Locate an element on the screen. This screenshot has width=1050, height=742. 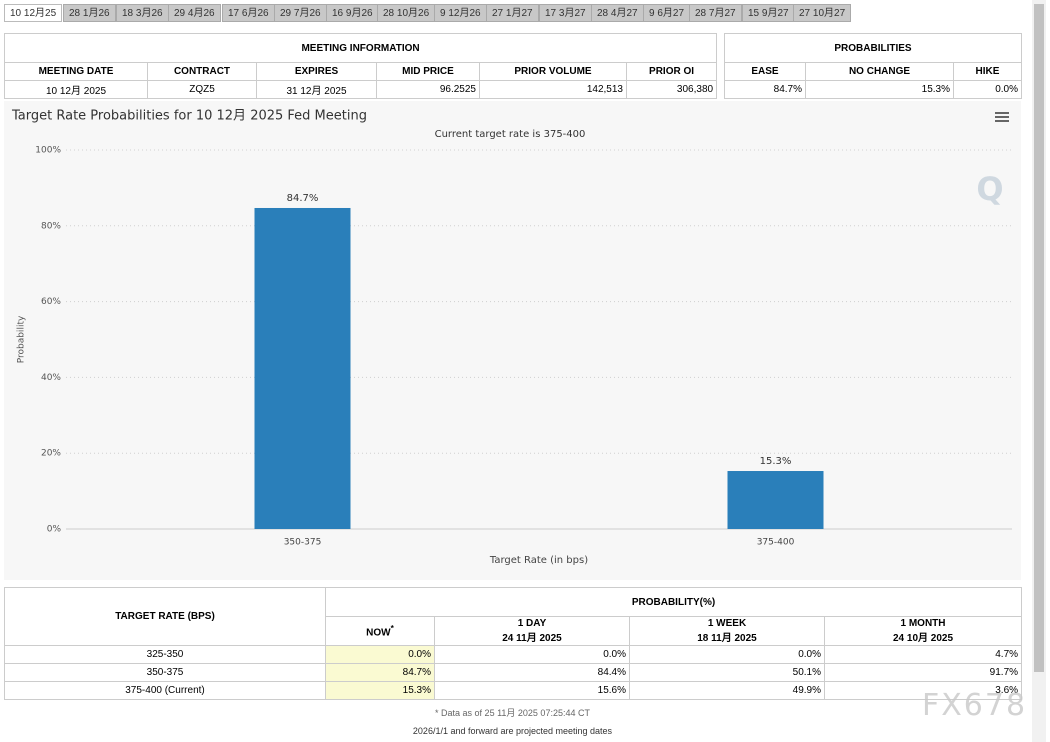
header-row: PROBABILITIES is located at coordinates (873, 48).